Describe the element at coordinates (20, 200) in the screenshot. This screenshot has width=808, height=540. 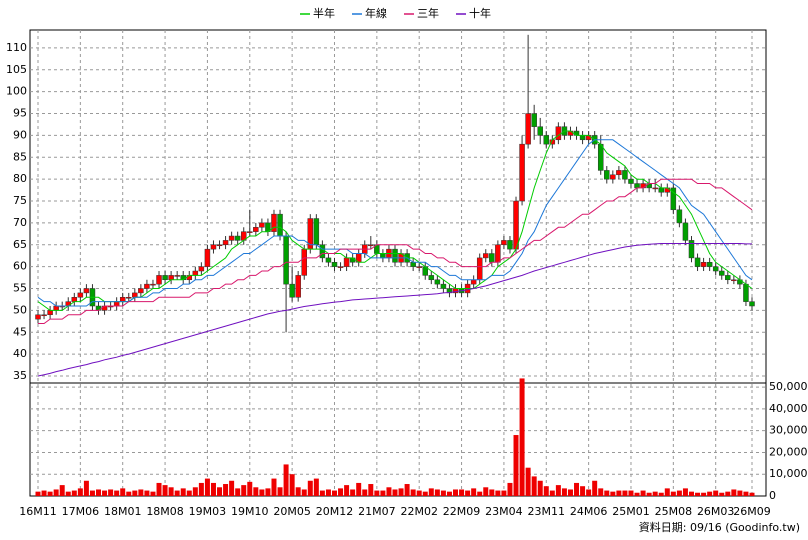
I see `y-tick-label: 75` at that location.